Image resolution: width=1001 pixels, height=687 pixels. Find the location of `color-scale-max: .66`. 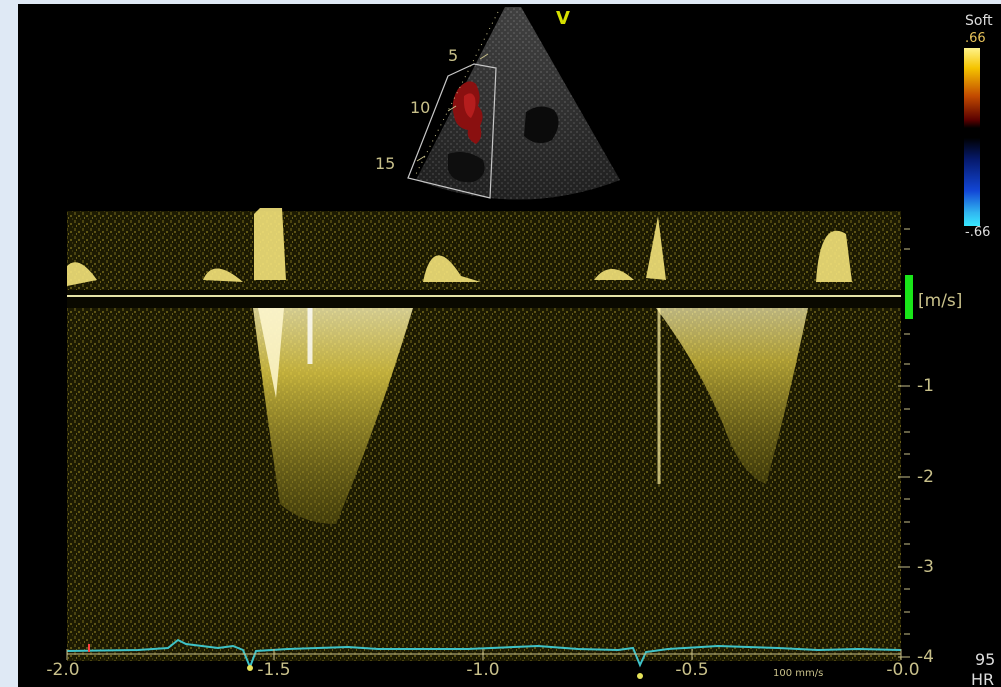

color-scale-max: .66 is located at coordinates (975, 38).